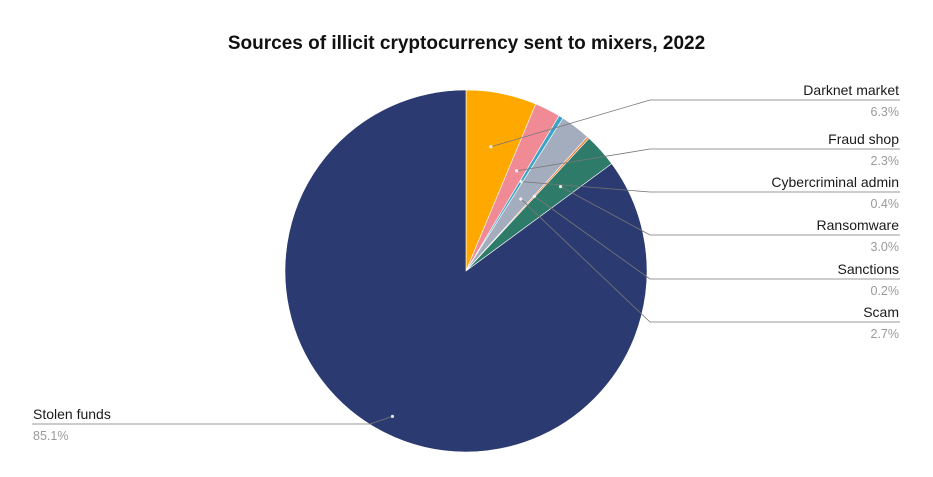 The image size is (933, 477). What do you see at coordinates (50, 436) in the screenshot?
I see `value-stolen-funds: 85.1%` at bounding box center [50, 436].